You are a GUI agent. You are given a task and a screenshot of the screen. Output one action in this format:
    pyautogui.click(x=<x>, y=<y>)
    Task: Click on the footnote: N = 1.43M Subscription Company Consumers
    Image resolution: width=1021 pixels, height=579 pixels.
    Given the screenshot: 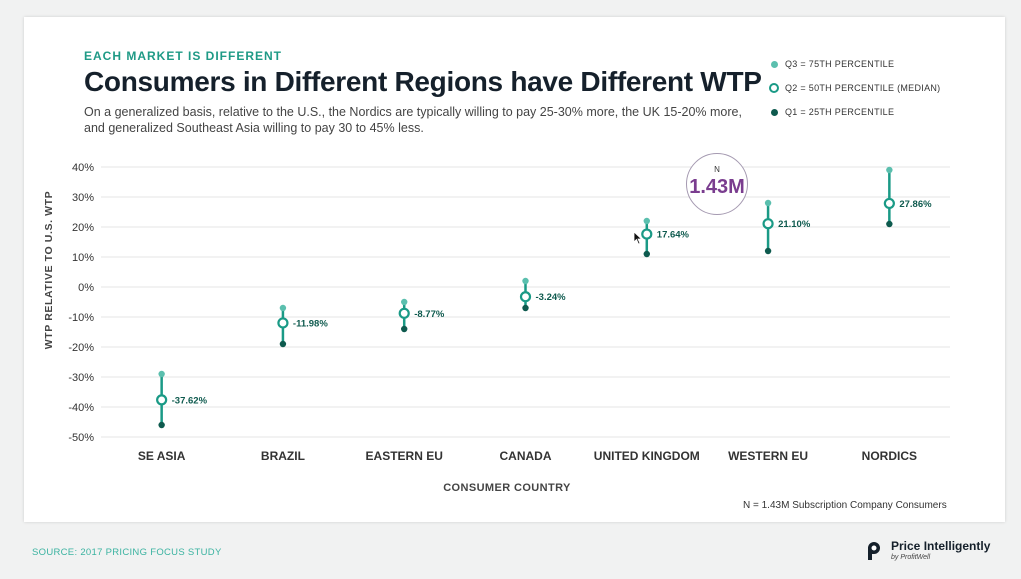 What is the action you would take?
    pyautogui.click(x=845, y=505)
    